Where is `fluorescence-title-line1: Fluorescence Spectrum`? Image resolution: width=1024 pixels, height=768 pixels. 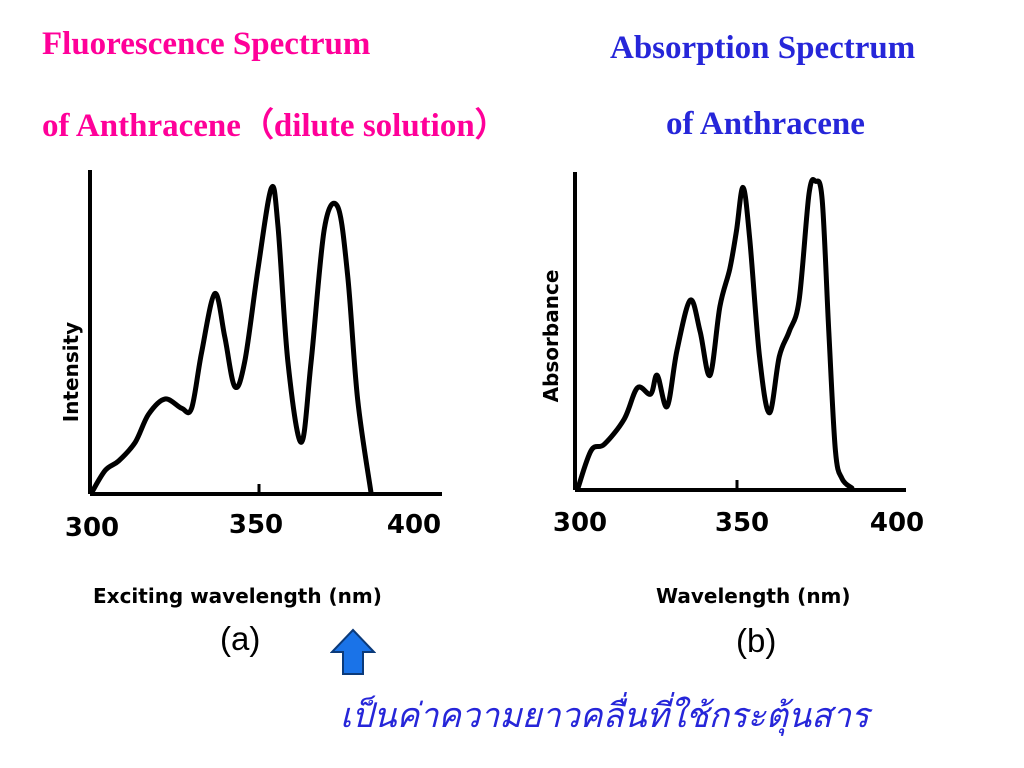
fluorescence-title-line1: Fluorescence Spectrum is located at coordinates (206, 44).